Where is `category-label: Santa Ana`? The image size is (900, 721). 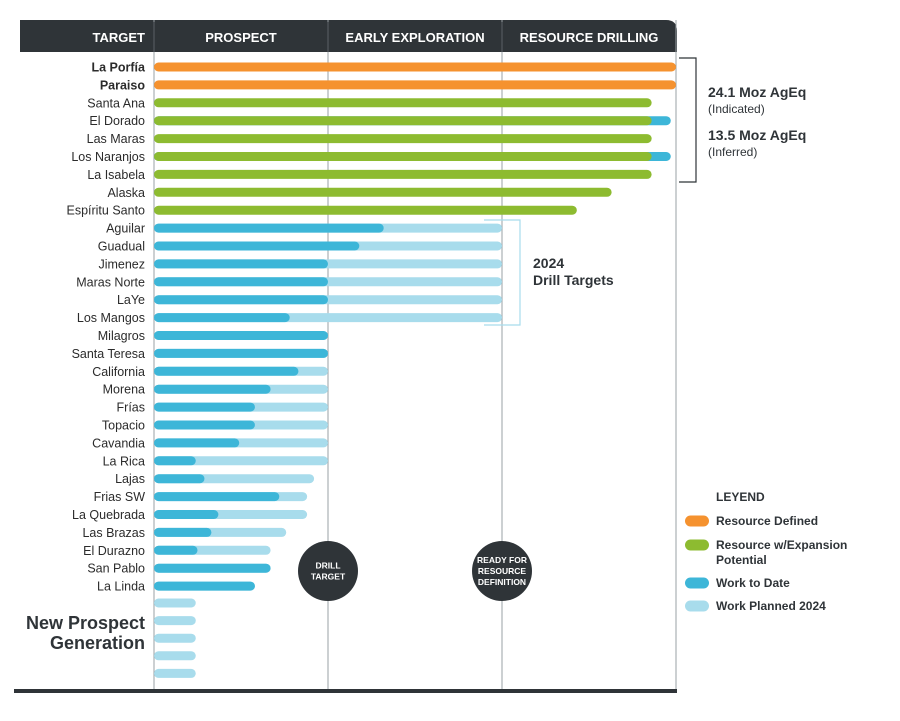 category-label: Santa Ana is located at coordinates (116, 103).